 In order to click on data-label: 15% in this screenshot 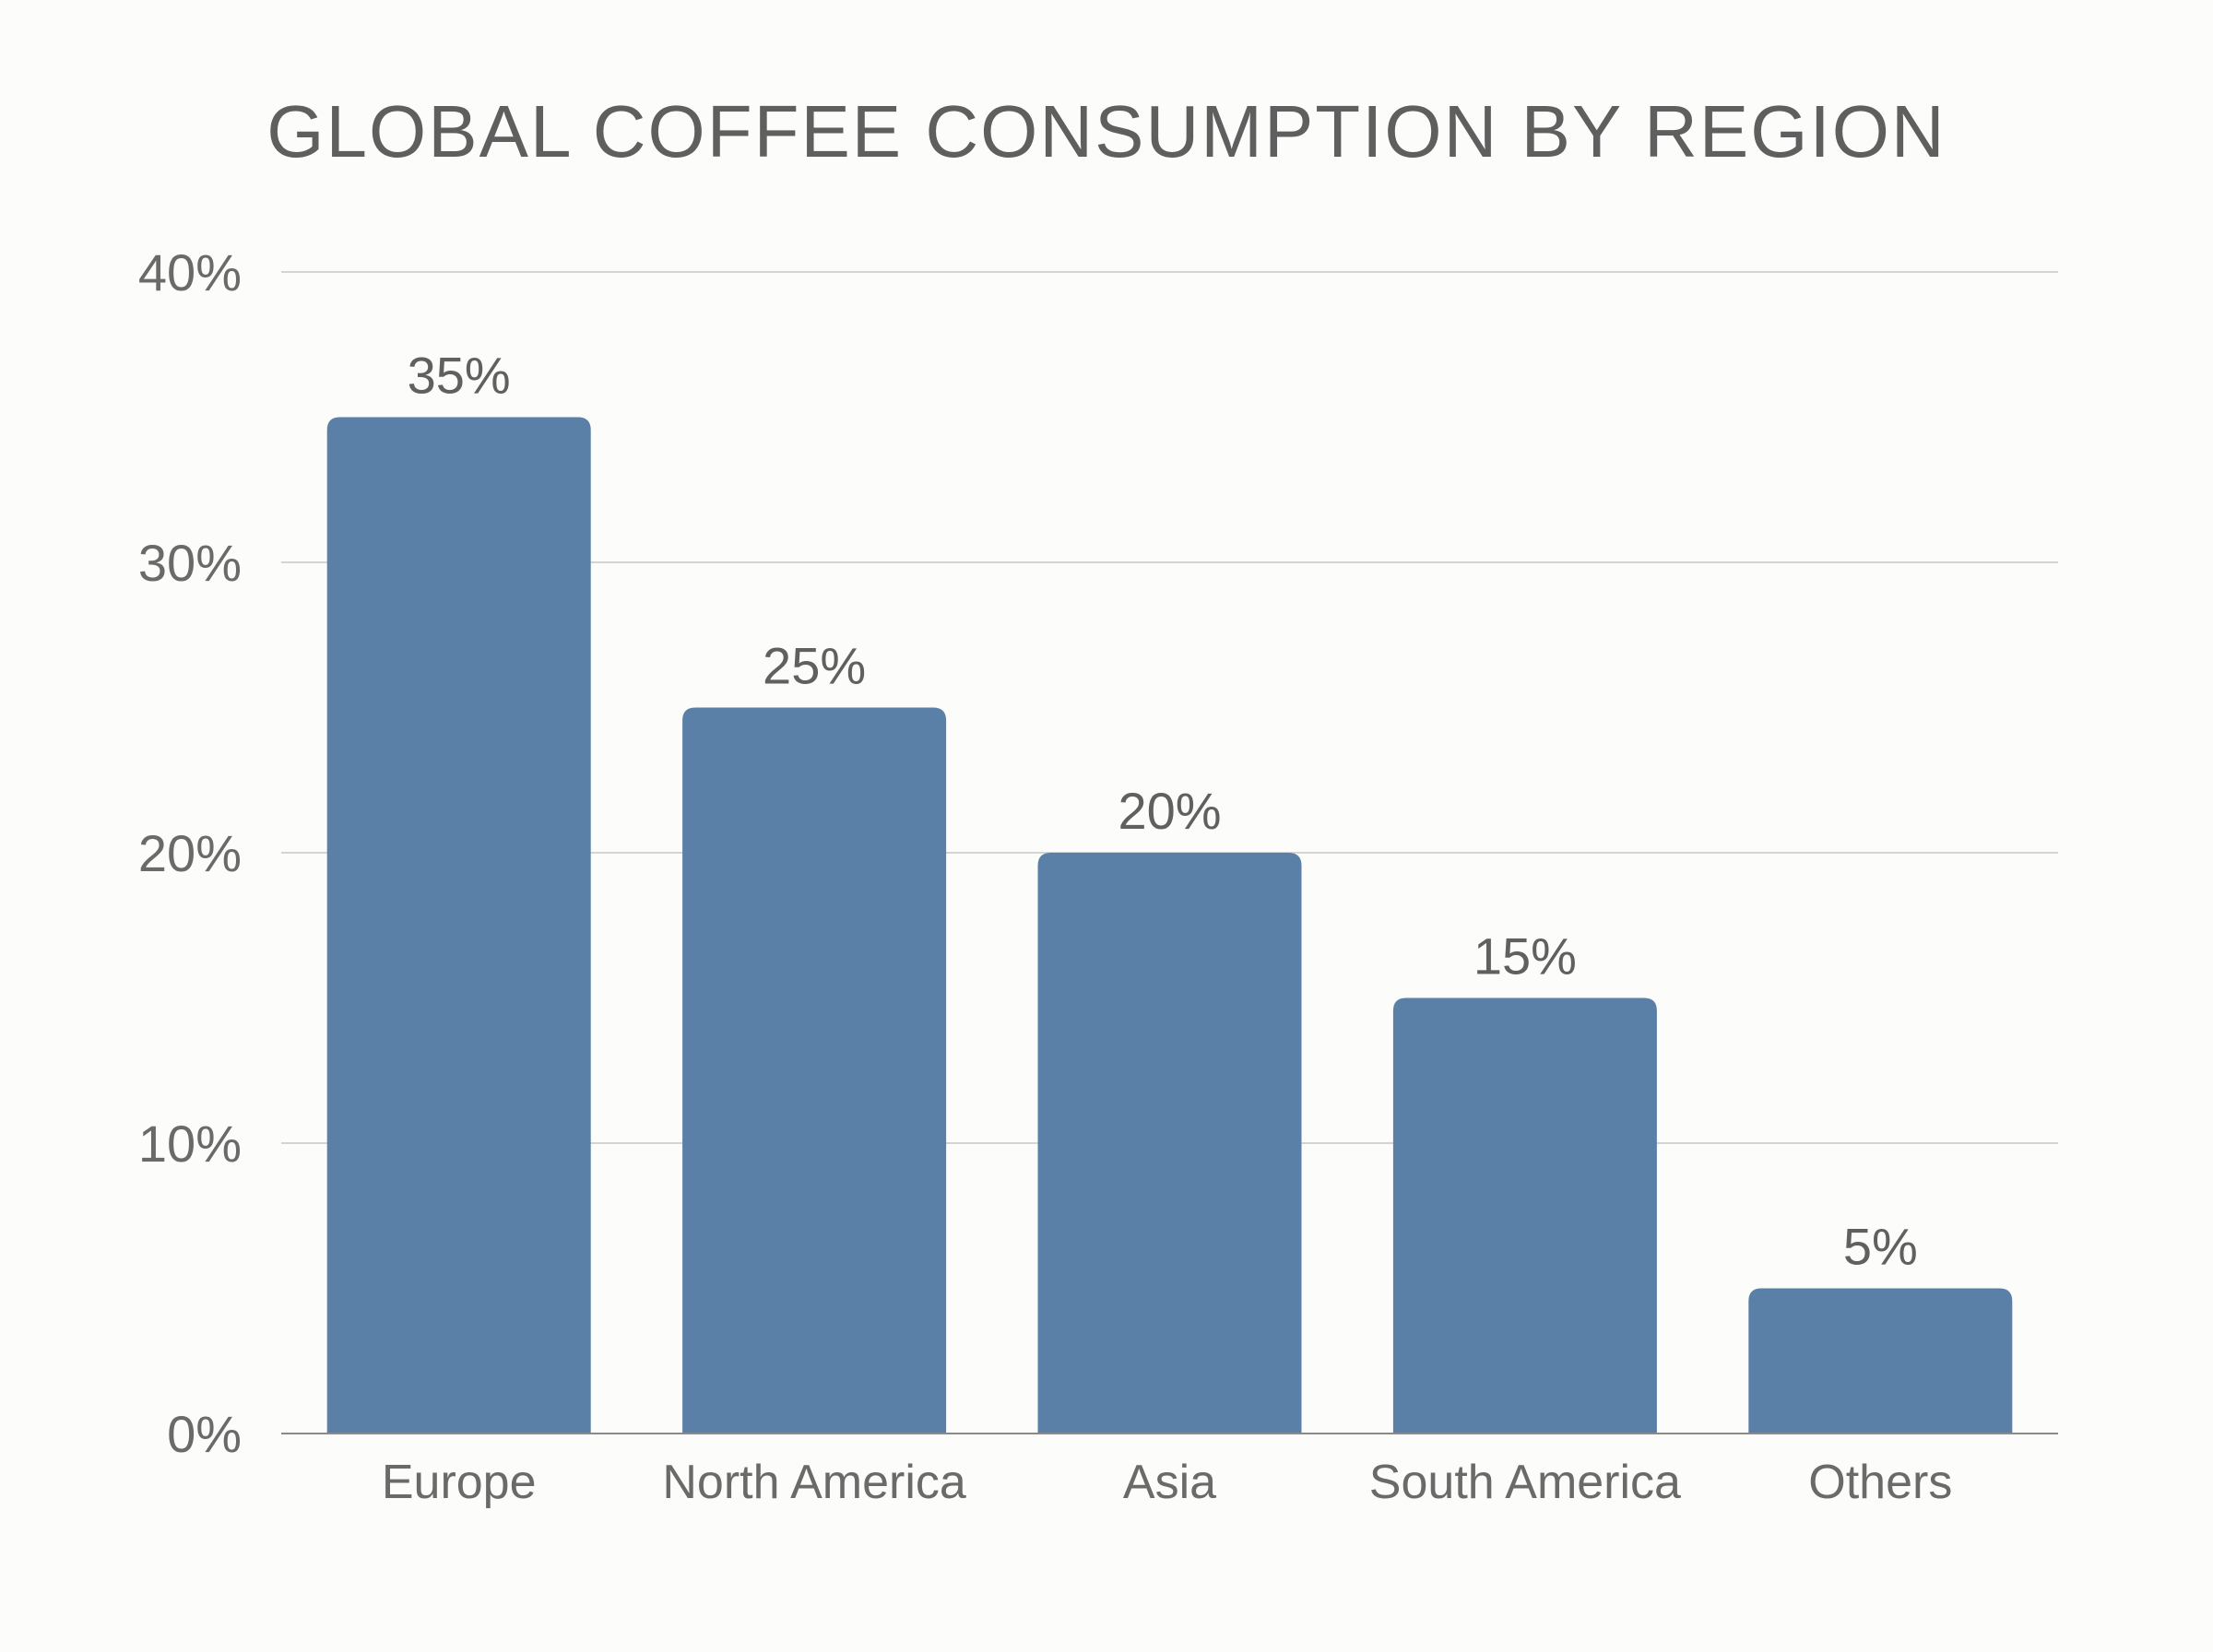, I will do `click(1525, 956)`.